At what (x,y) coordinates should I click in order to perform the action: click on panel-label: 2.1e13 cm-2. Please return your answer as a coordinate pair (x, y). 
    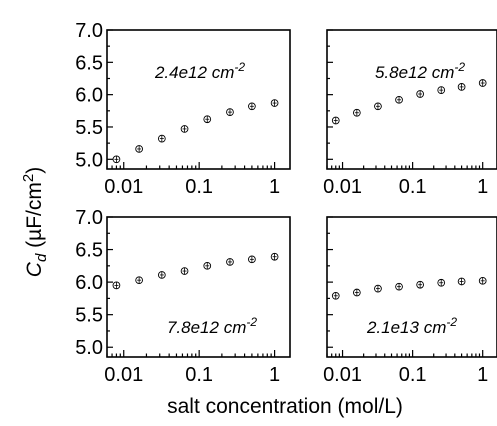
    Looking at the image, I should click on (411, 326).